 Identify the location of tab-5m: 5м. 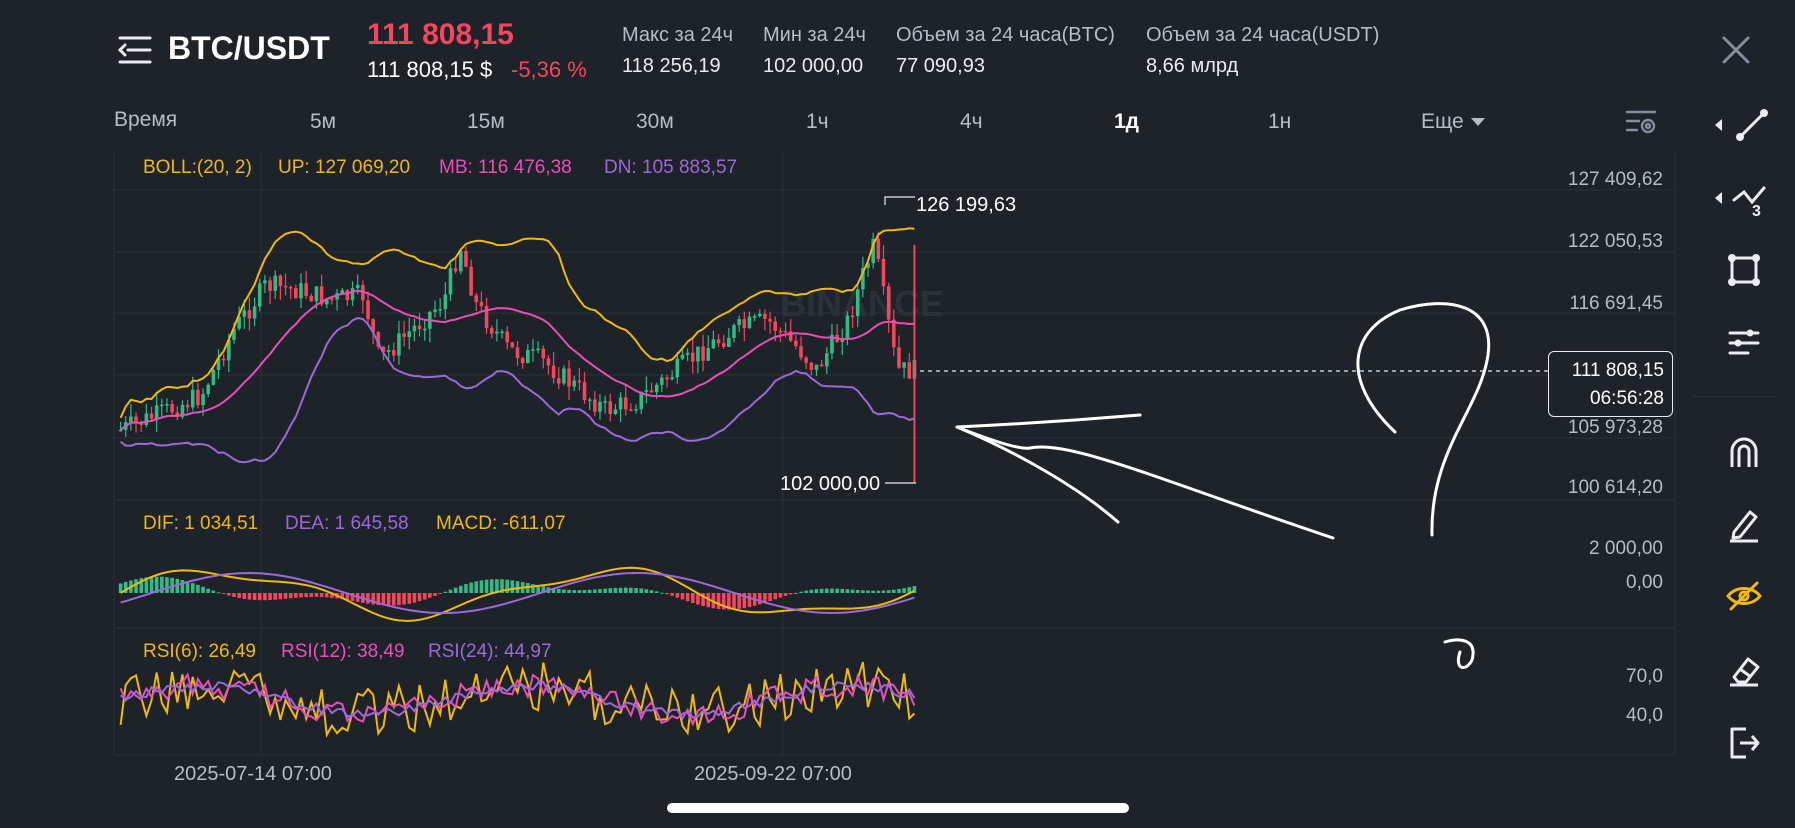
(323, 121).